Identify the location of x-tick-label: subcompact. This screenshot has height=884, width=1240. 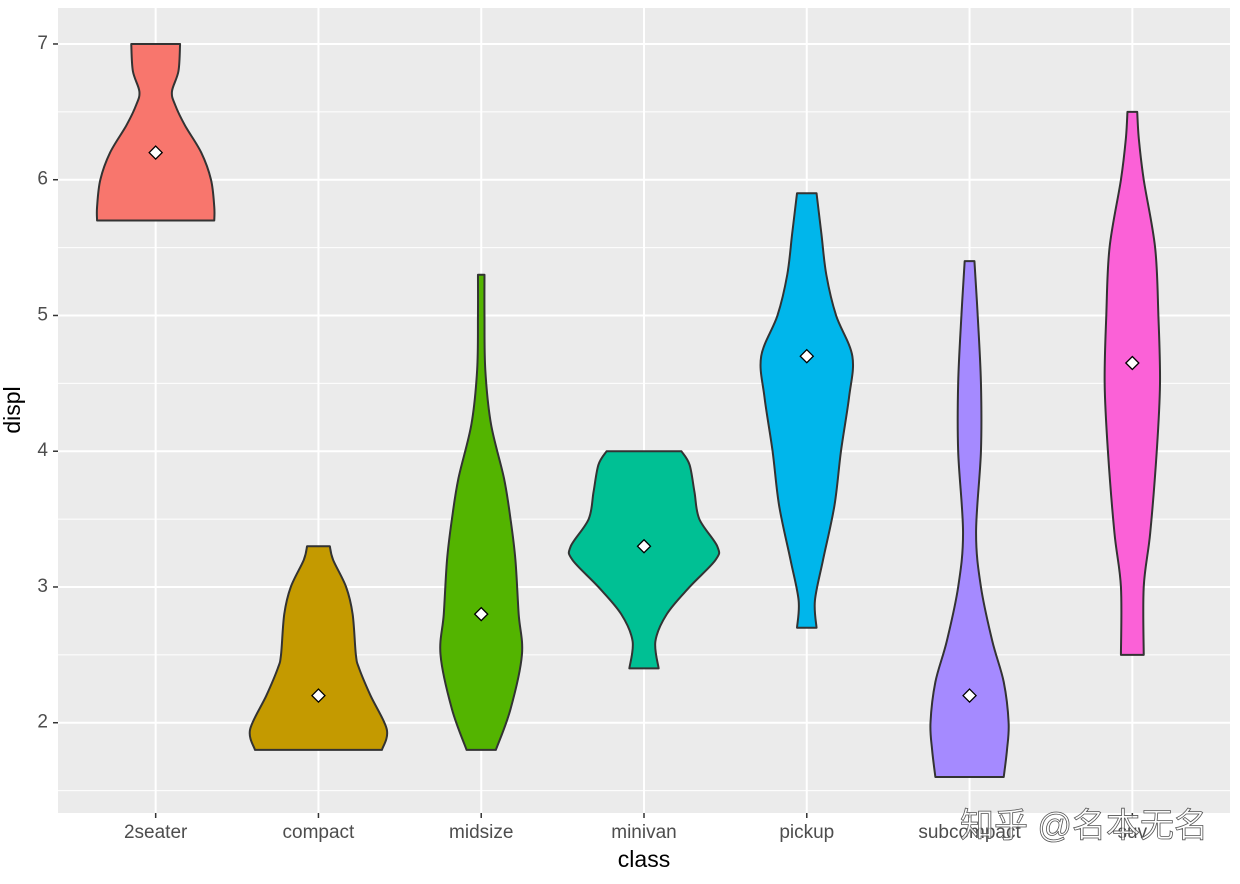
(969, 832).